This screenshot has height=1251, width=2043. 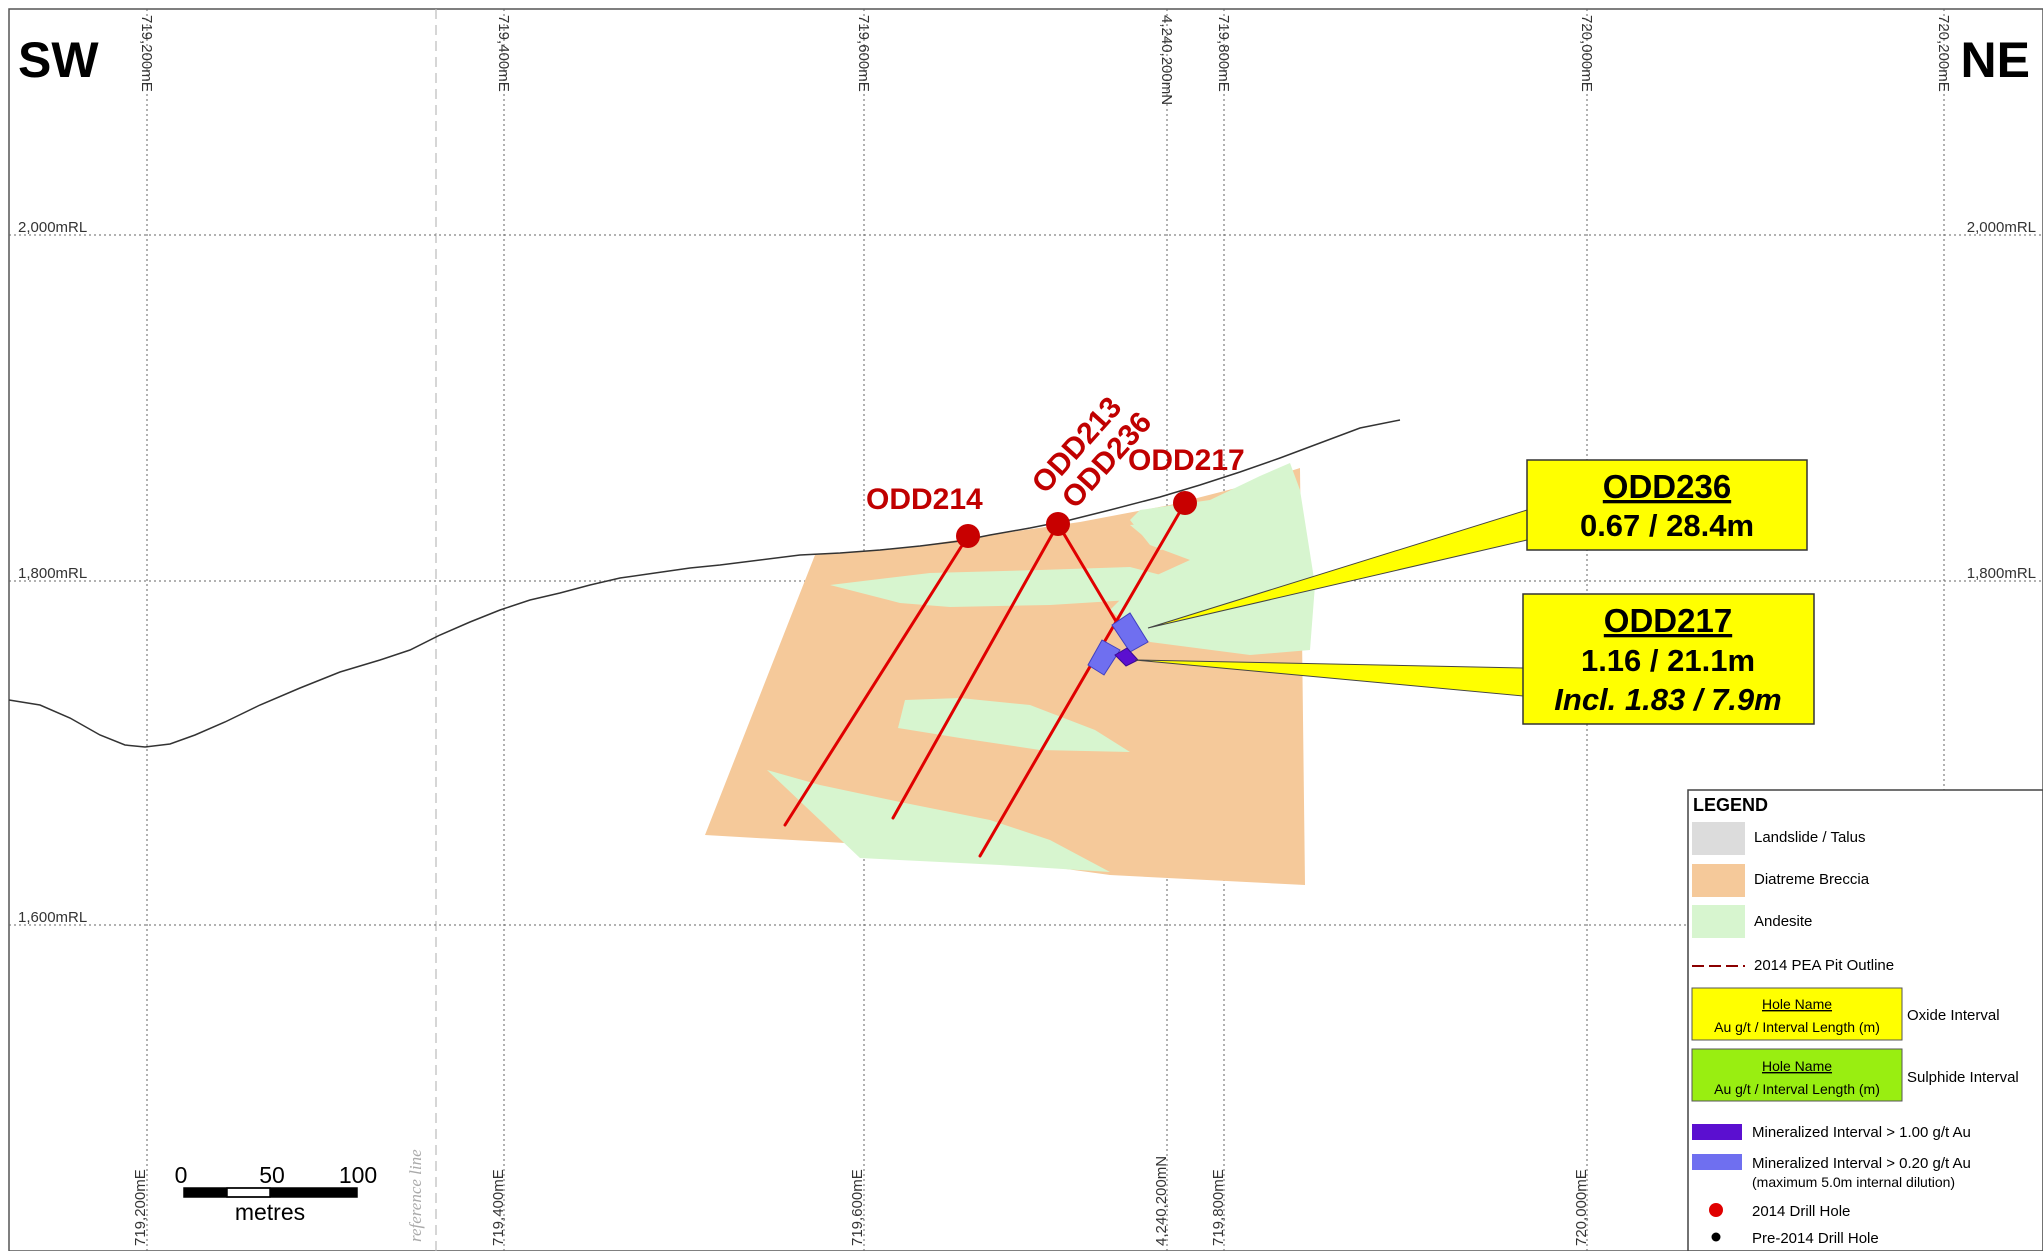 I want to click on callout-odd217-value: 1.16 / 21.1m, so click(x=1668, y=660).